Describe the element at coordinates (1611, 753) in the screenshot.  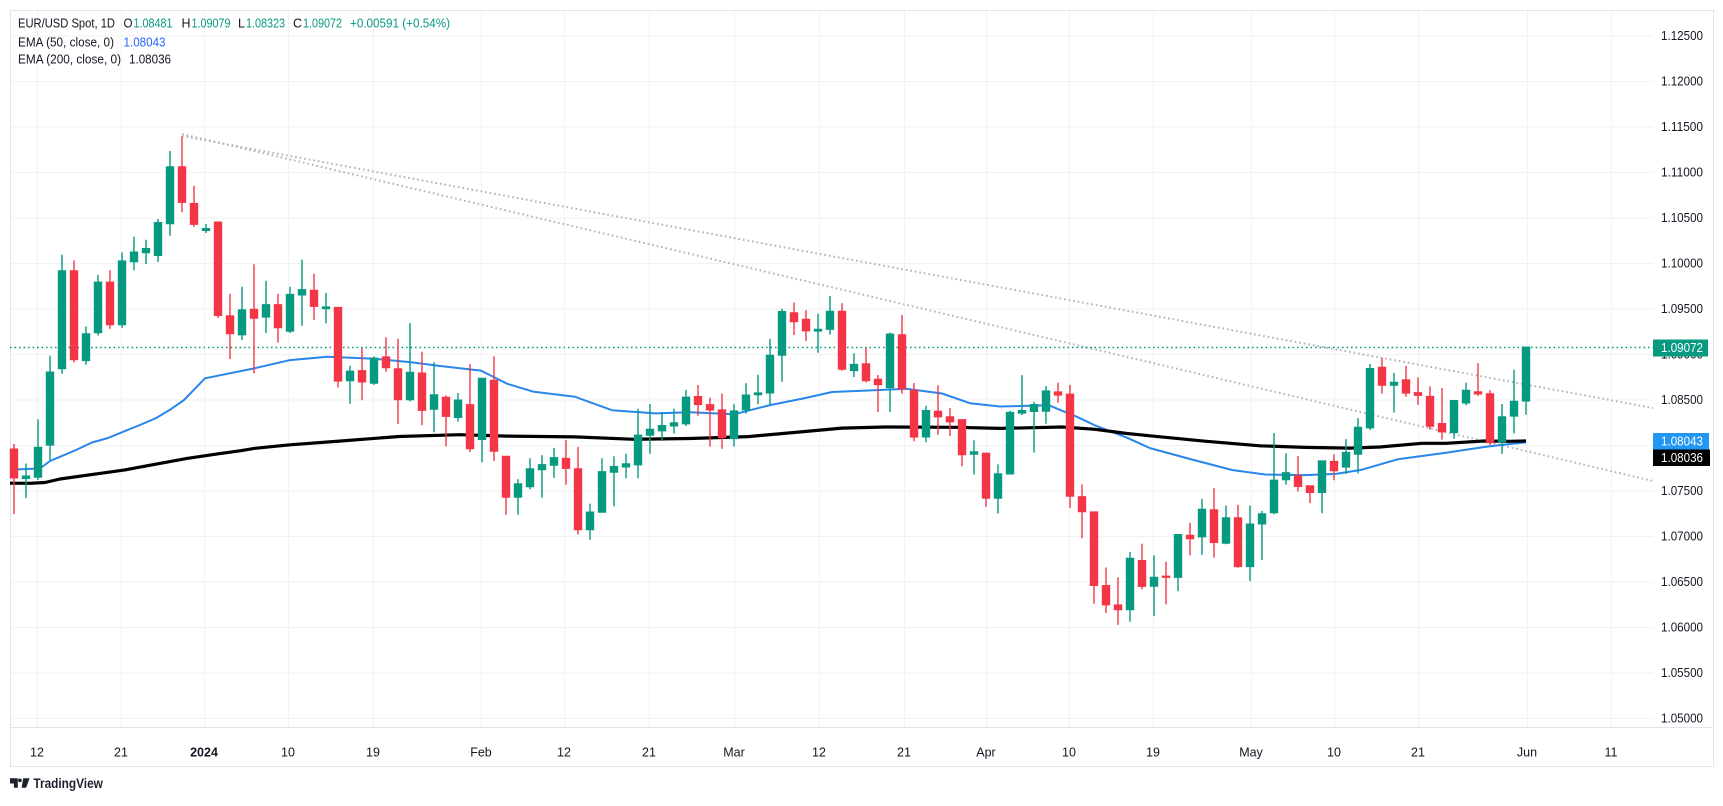
I see `svg-text: 11` at that location.